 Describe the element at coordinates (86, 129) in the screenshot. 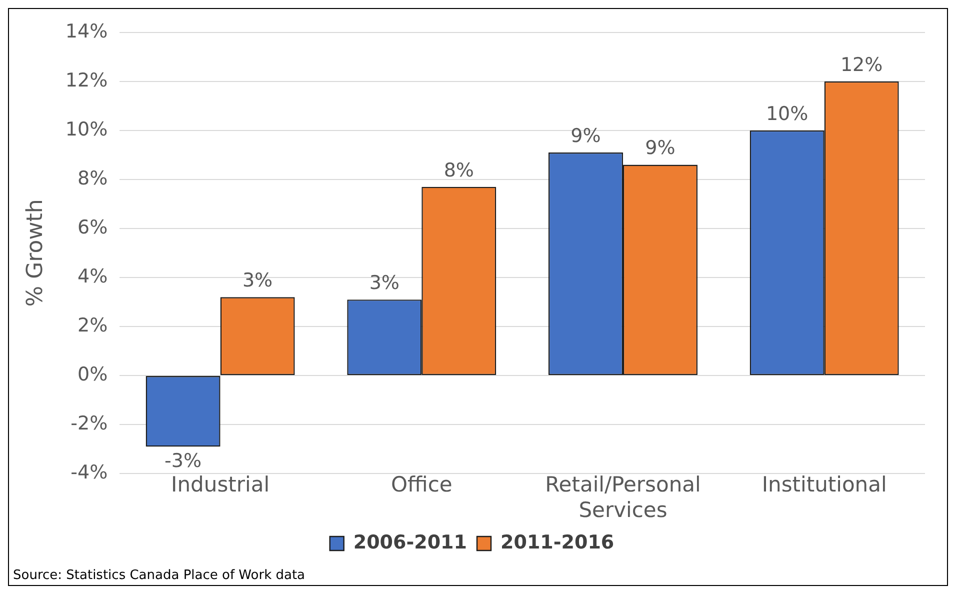

I see `y-tick-label: 10%` at that location.